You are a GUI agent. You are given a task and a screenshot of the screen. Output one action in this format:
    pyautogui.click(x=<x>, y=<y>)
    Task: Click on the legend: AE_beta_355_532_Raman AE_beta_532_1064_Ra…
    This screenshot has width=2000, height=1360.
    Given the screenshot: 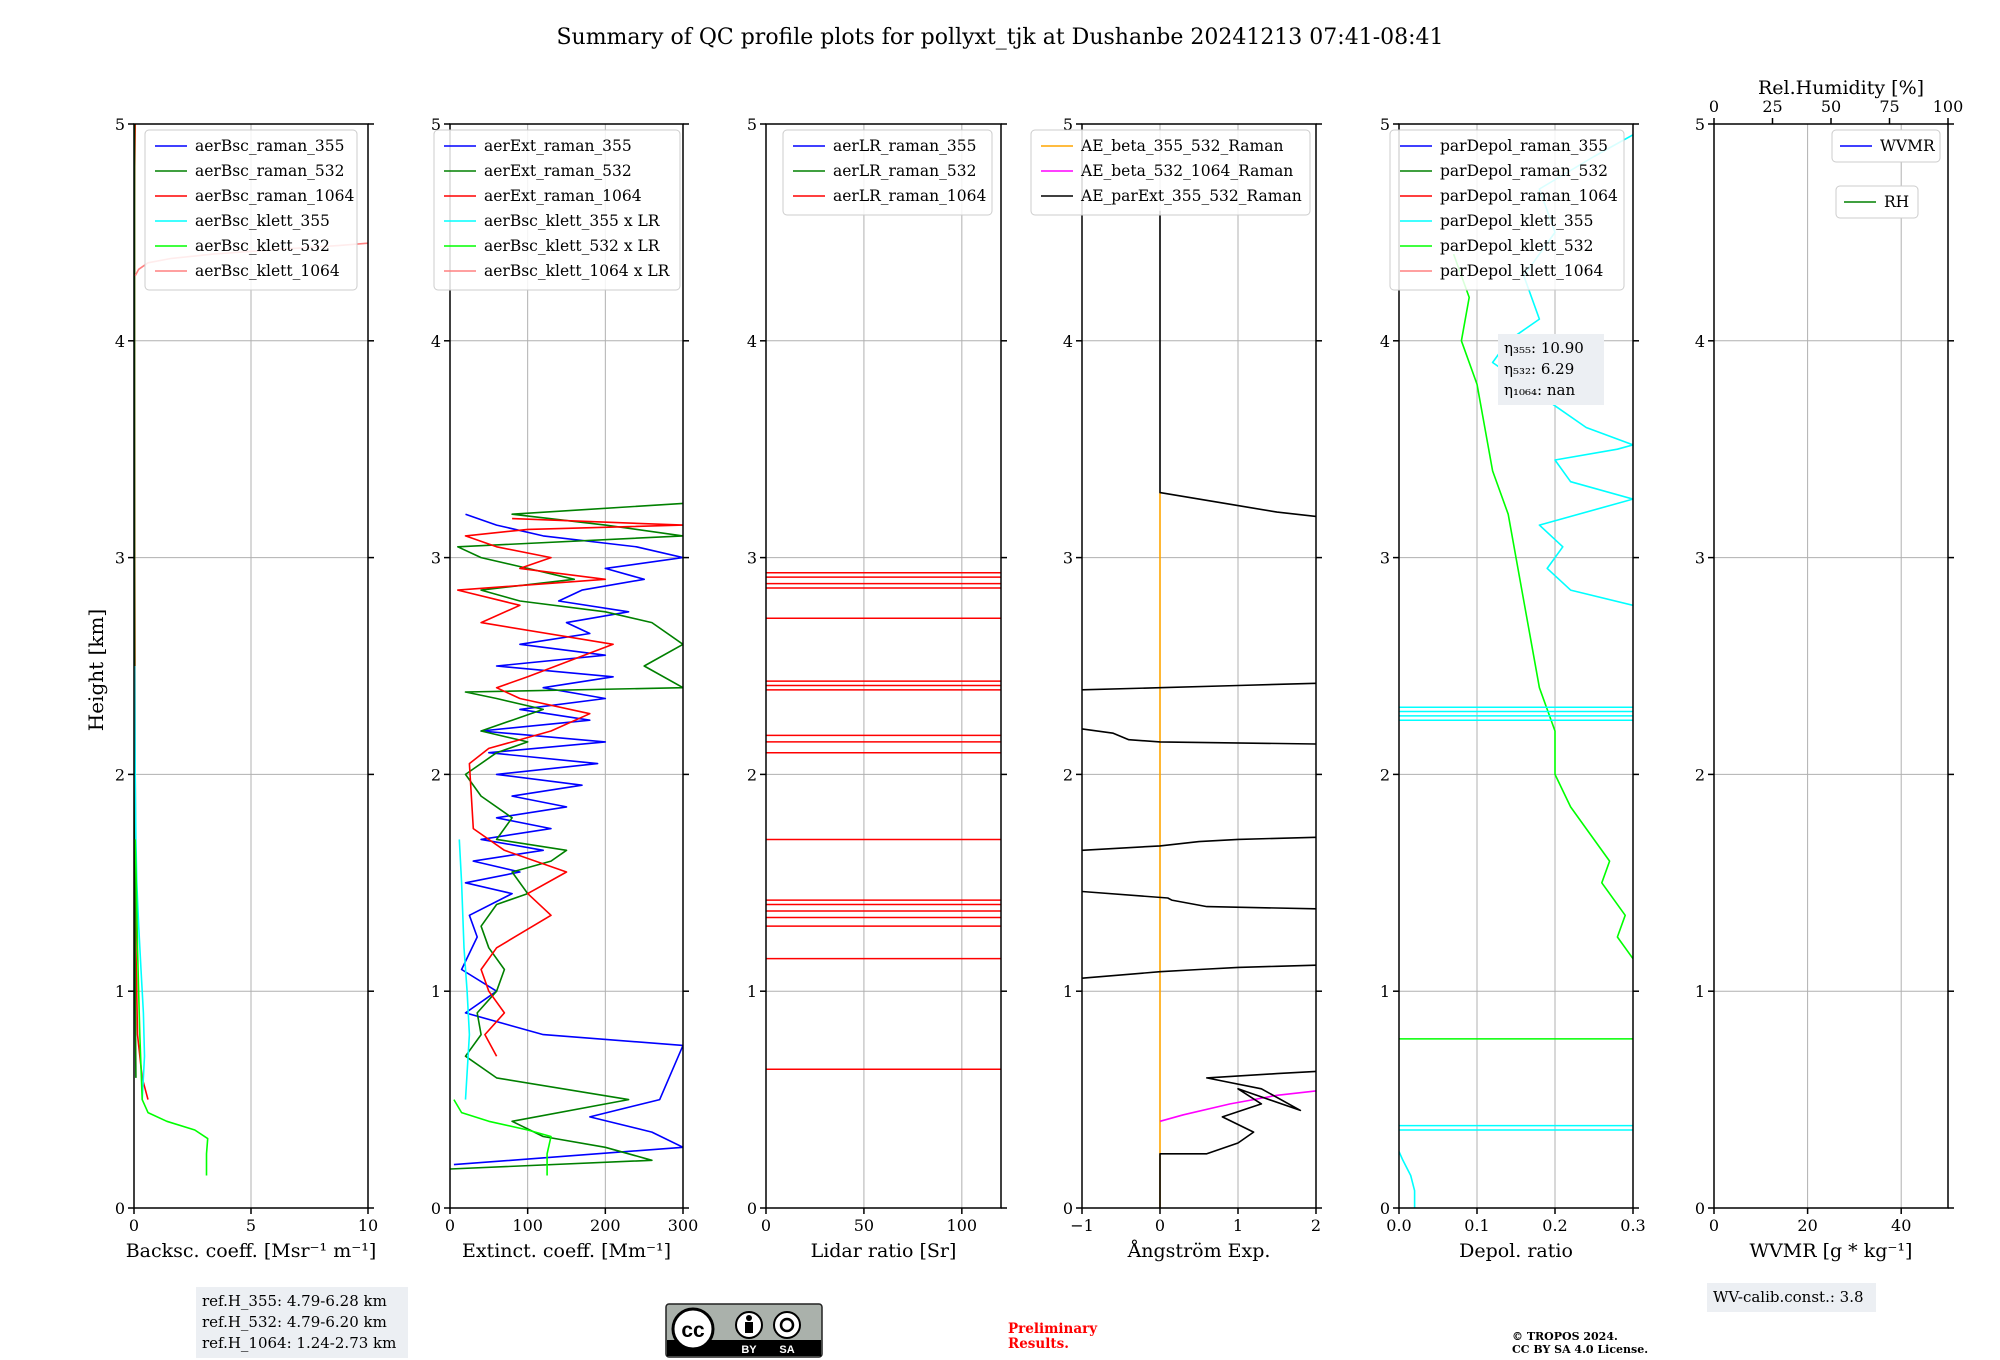 What is the action you would take?
    pyautogui.click(x=1170, y=172)
    